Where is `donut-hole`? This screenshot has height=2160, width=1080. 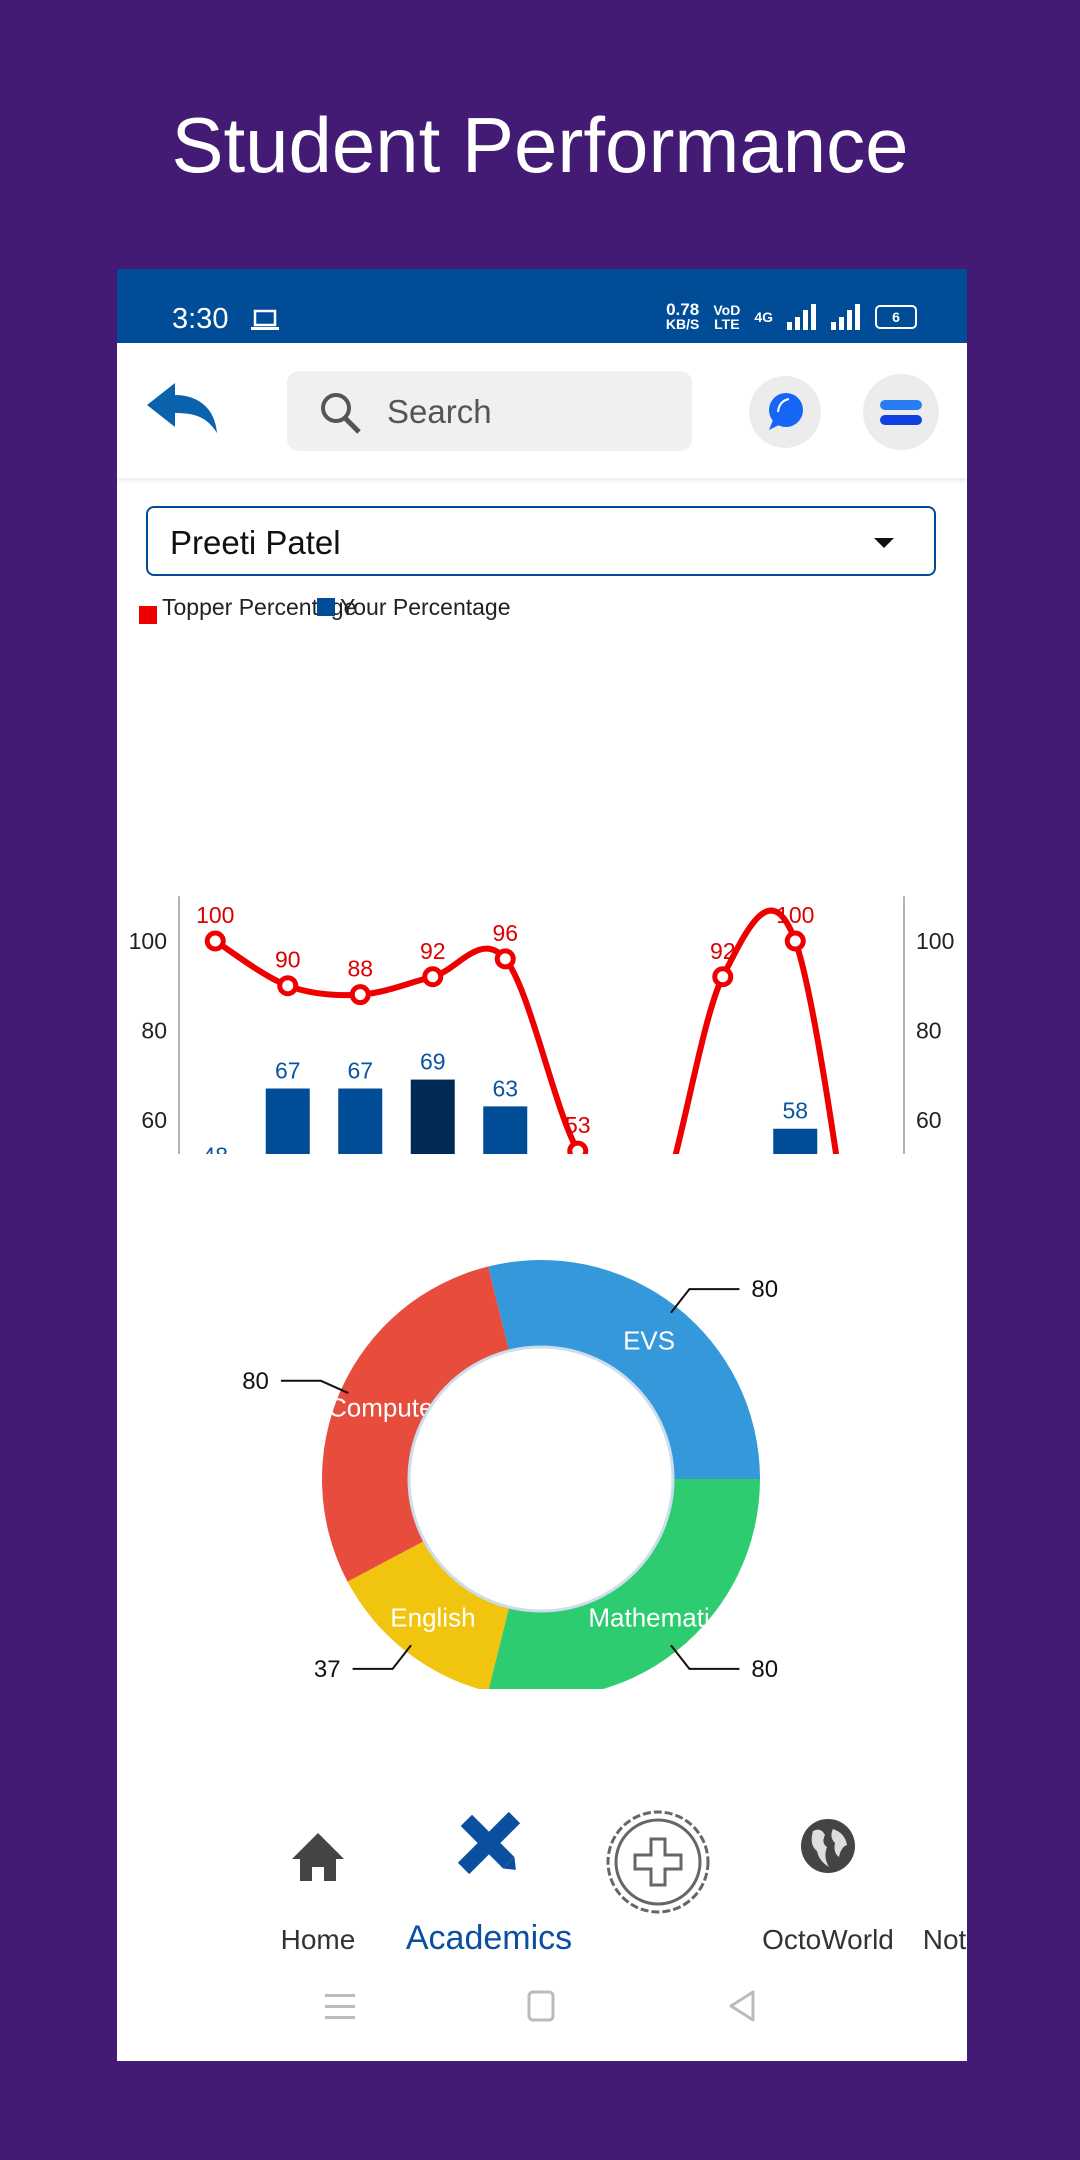
donut-hole is located at coordinates (541, 1479).